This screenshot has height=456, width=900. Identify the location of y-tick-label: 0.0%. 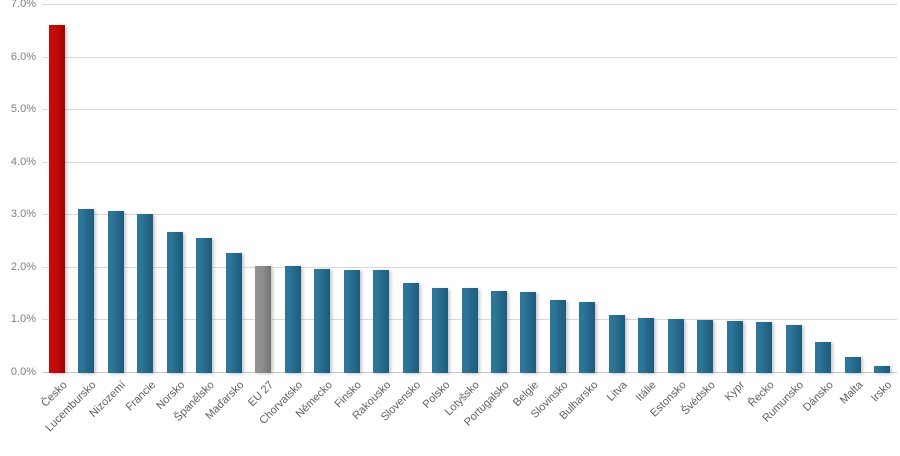
(23, 372).